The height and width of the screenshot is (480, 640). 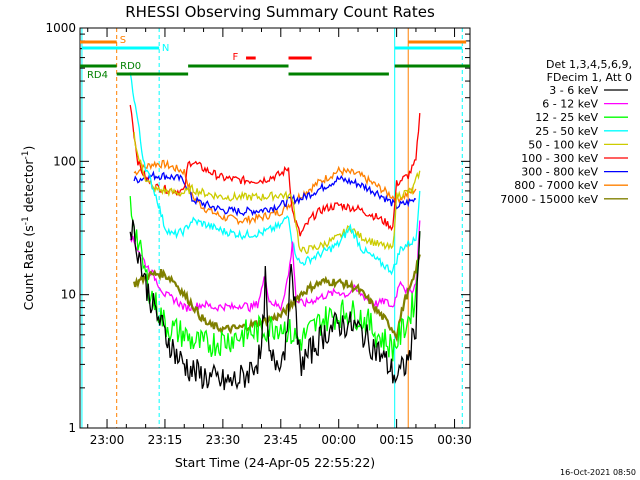 What do you see at coordinates (396, 440) in the screenshot?
I see `x-tick-label: 00:15` at bounding box center [396, 440].